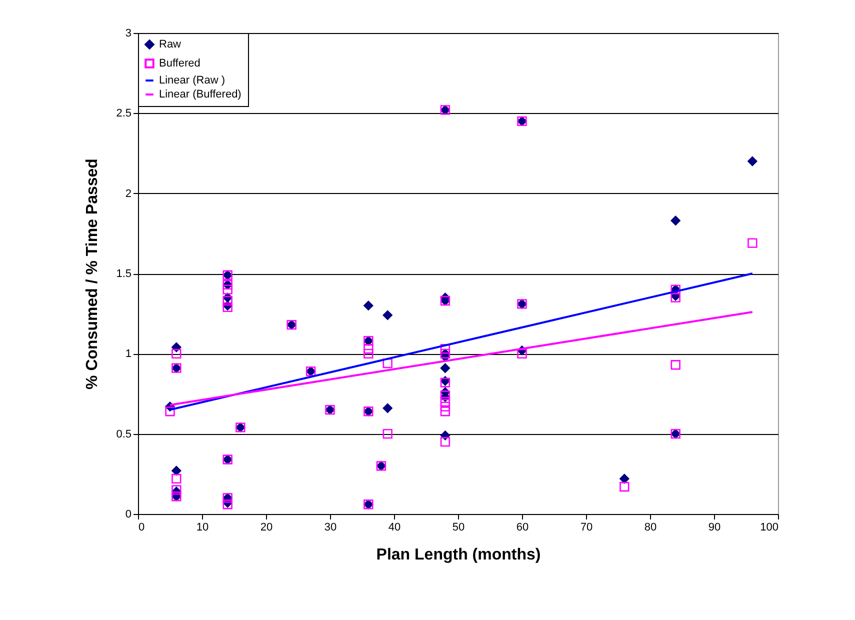 This screenshot has width=855, height=620. Describe the element at coordinates (522, 528) in the screenshot. I see `x-tick-label: 60` at that location.